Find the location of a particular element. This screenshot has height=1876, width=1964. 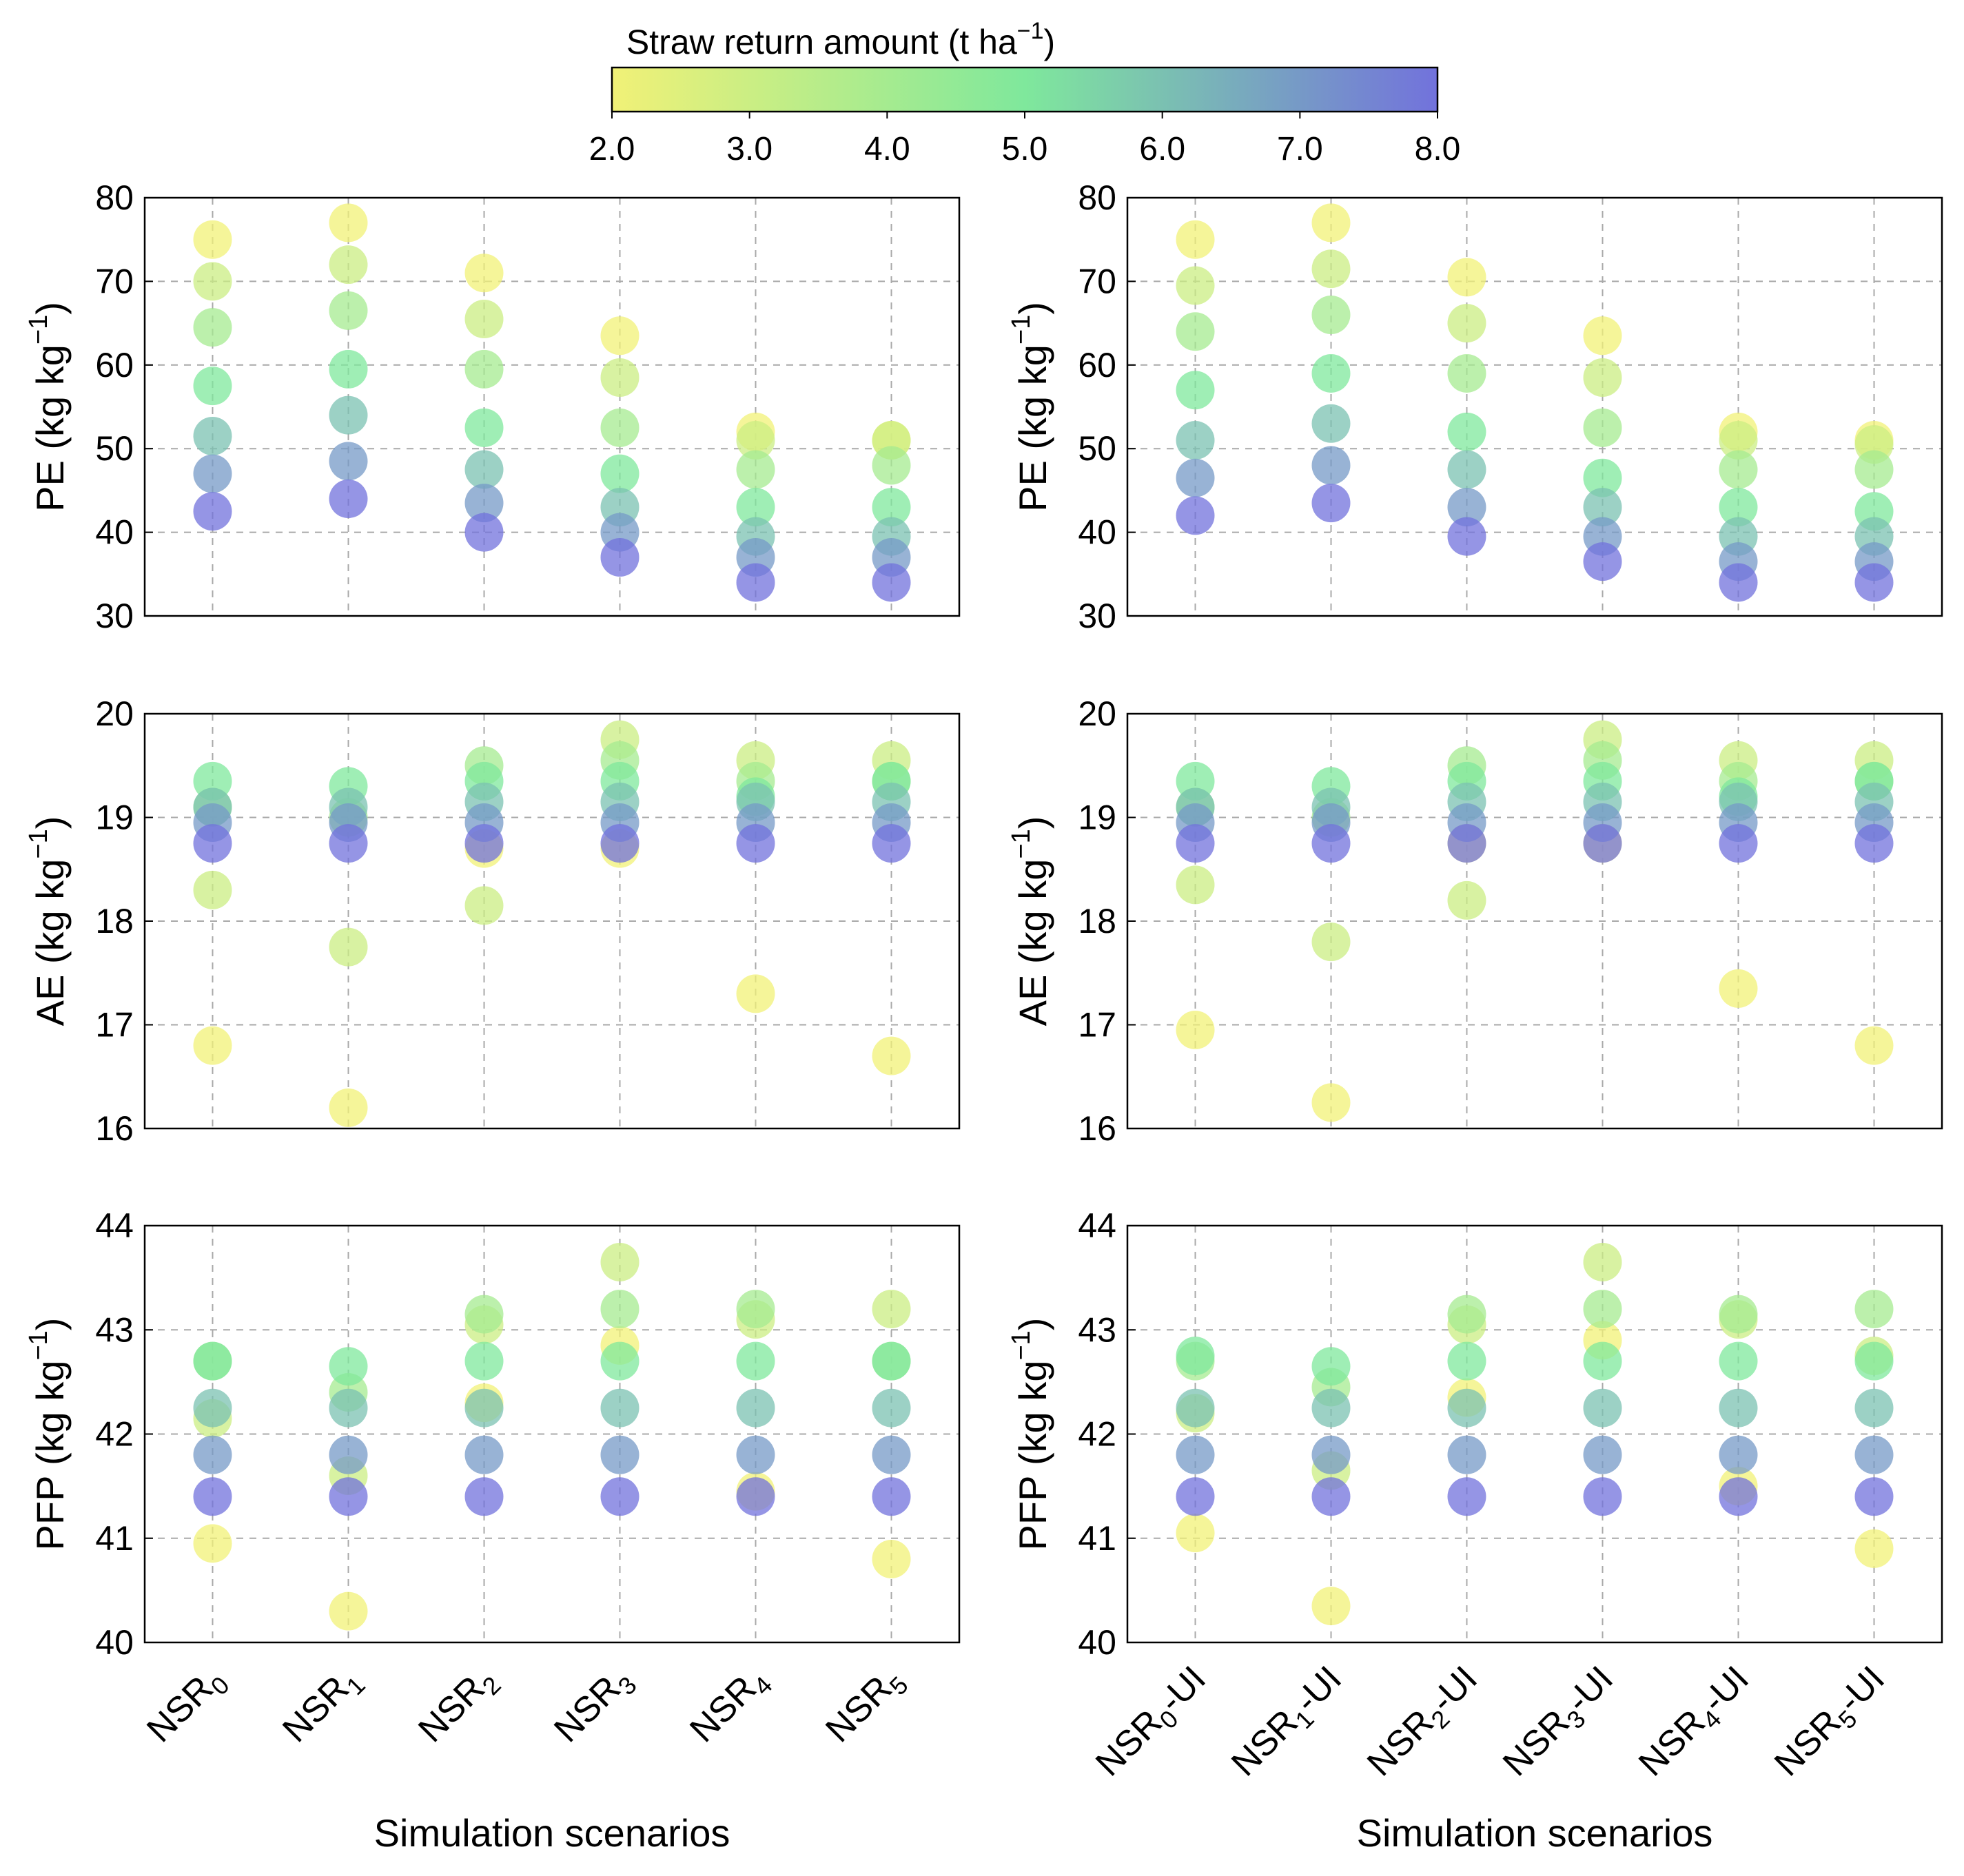

y-tick-label: 42 is located at coordinates (1097, 1435).